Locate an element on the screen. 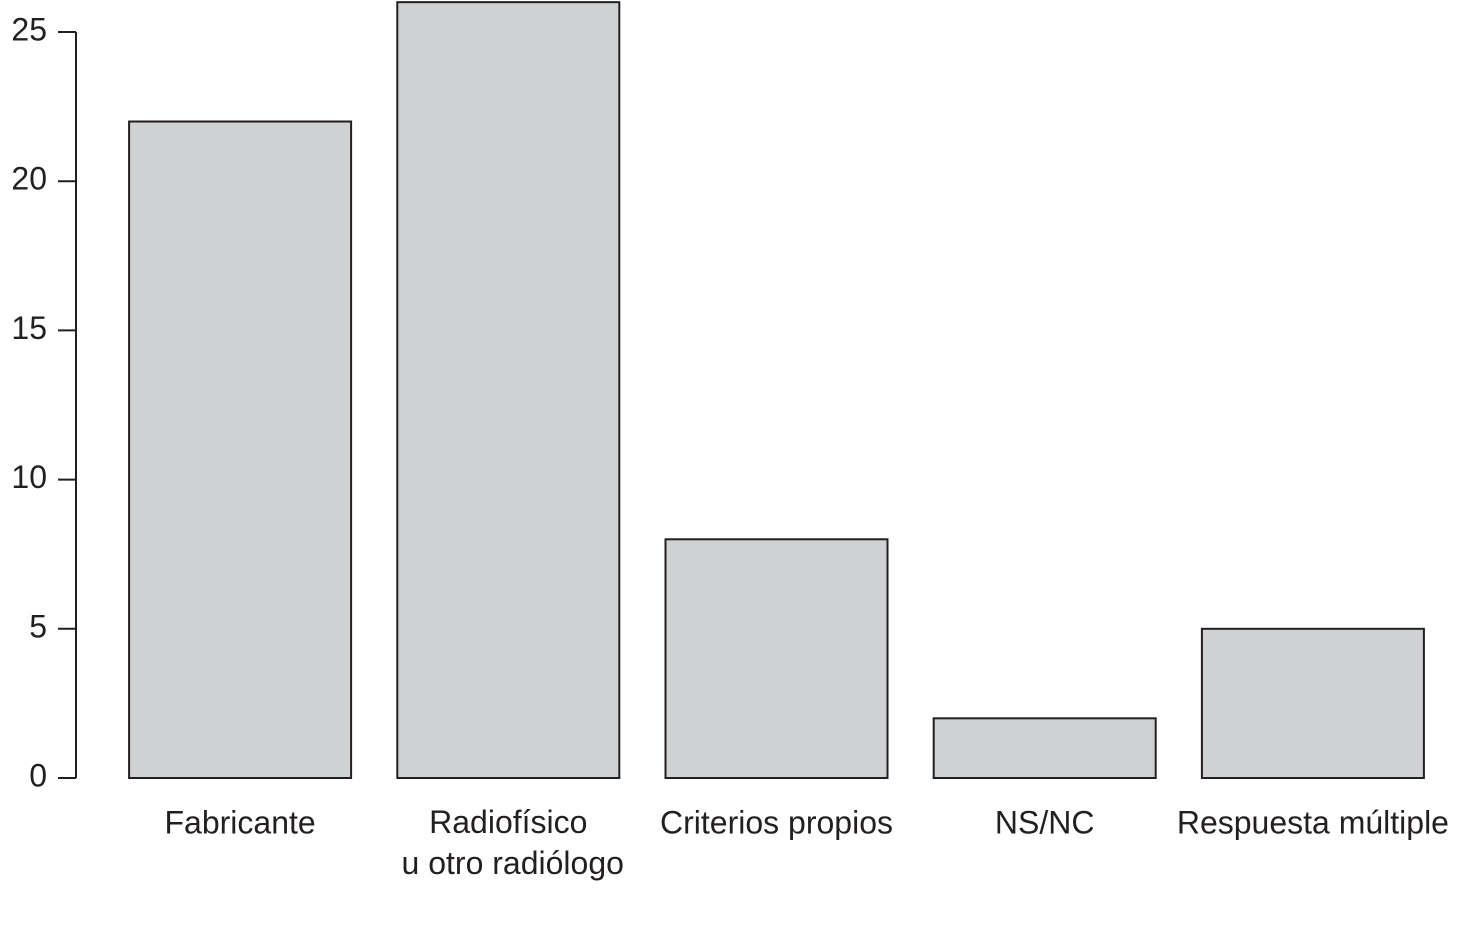 The image size is (1476, 927). y-tick-label: 20 is located at coordinates (29, 179).